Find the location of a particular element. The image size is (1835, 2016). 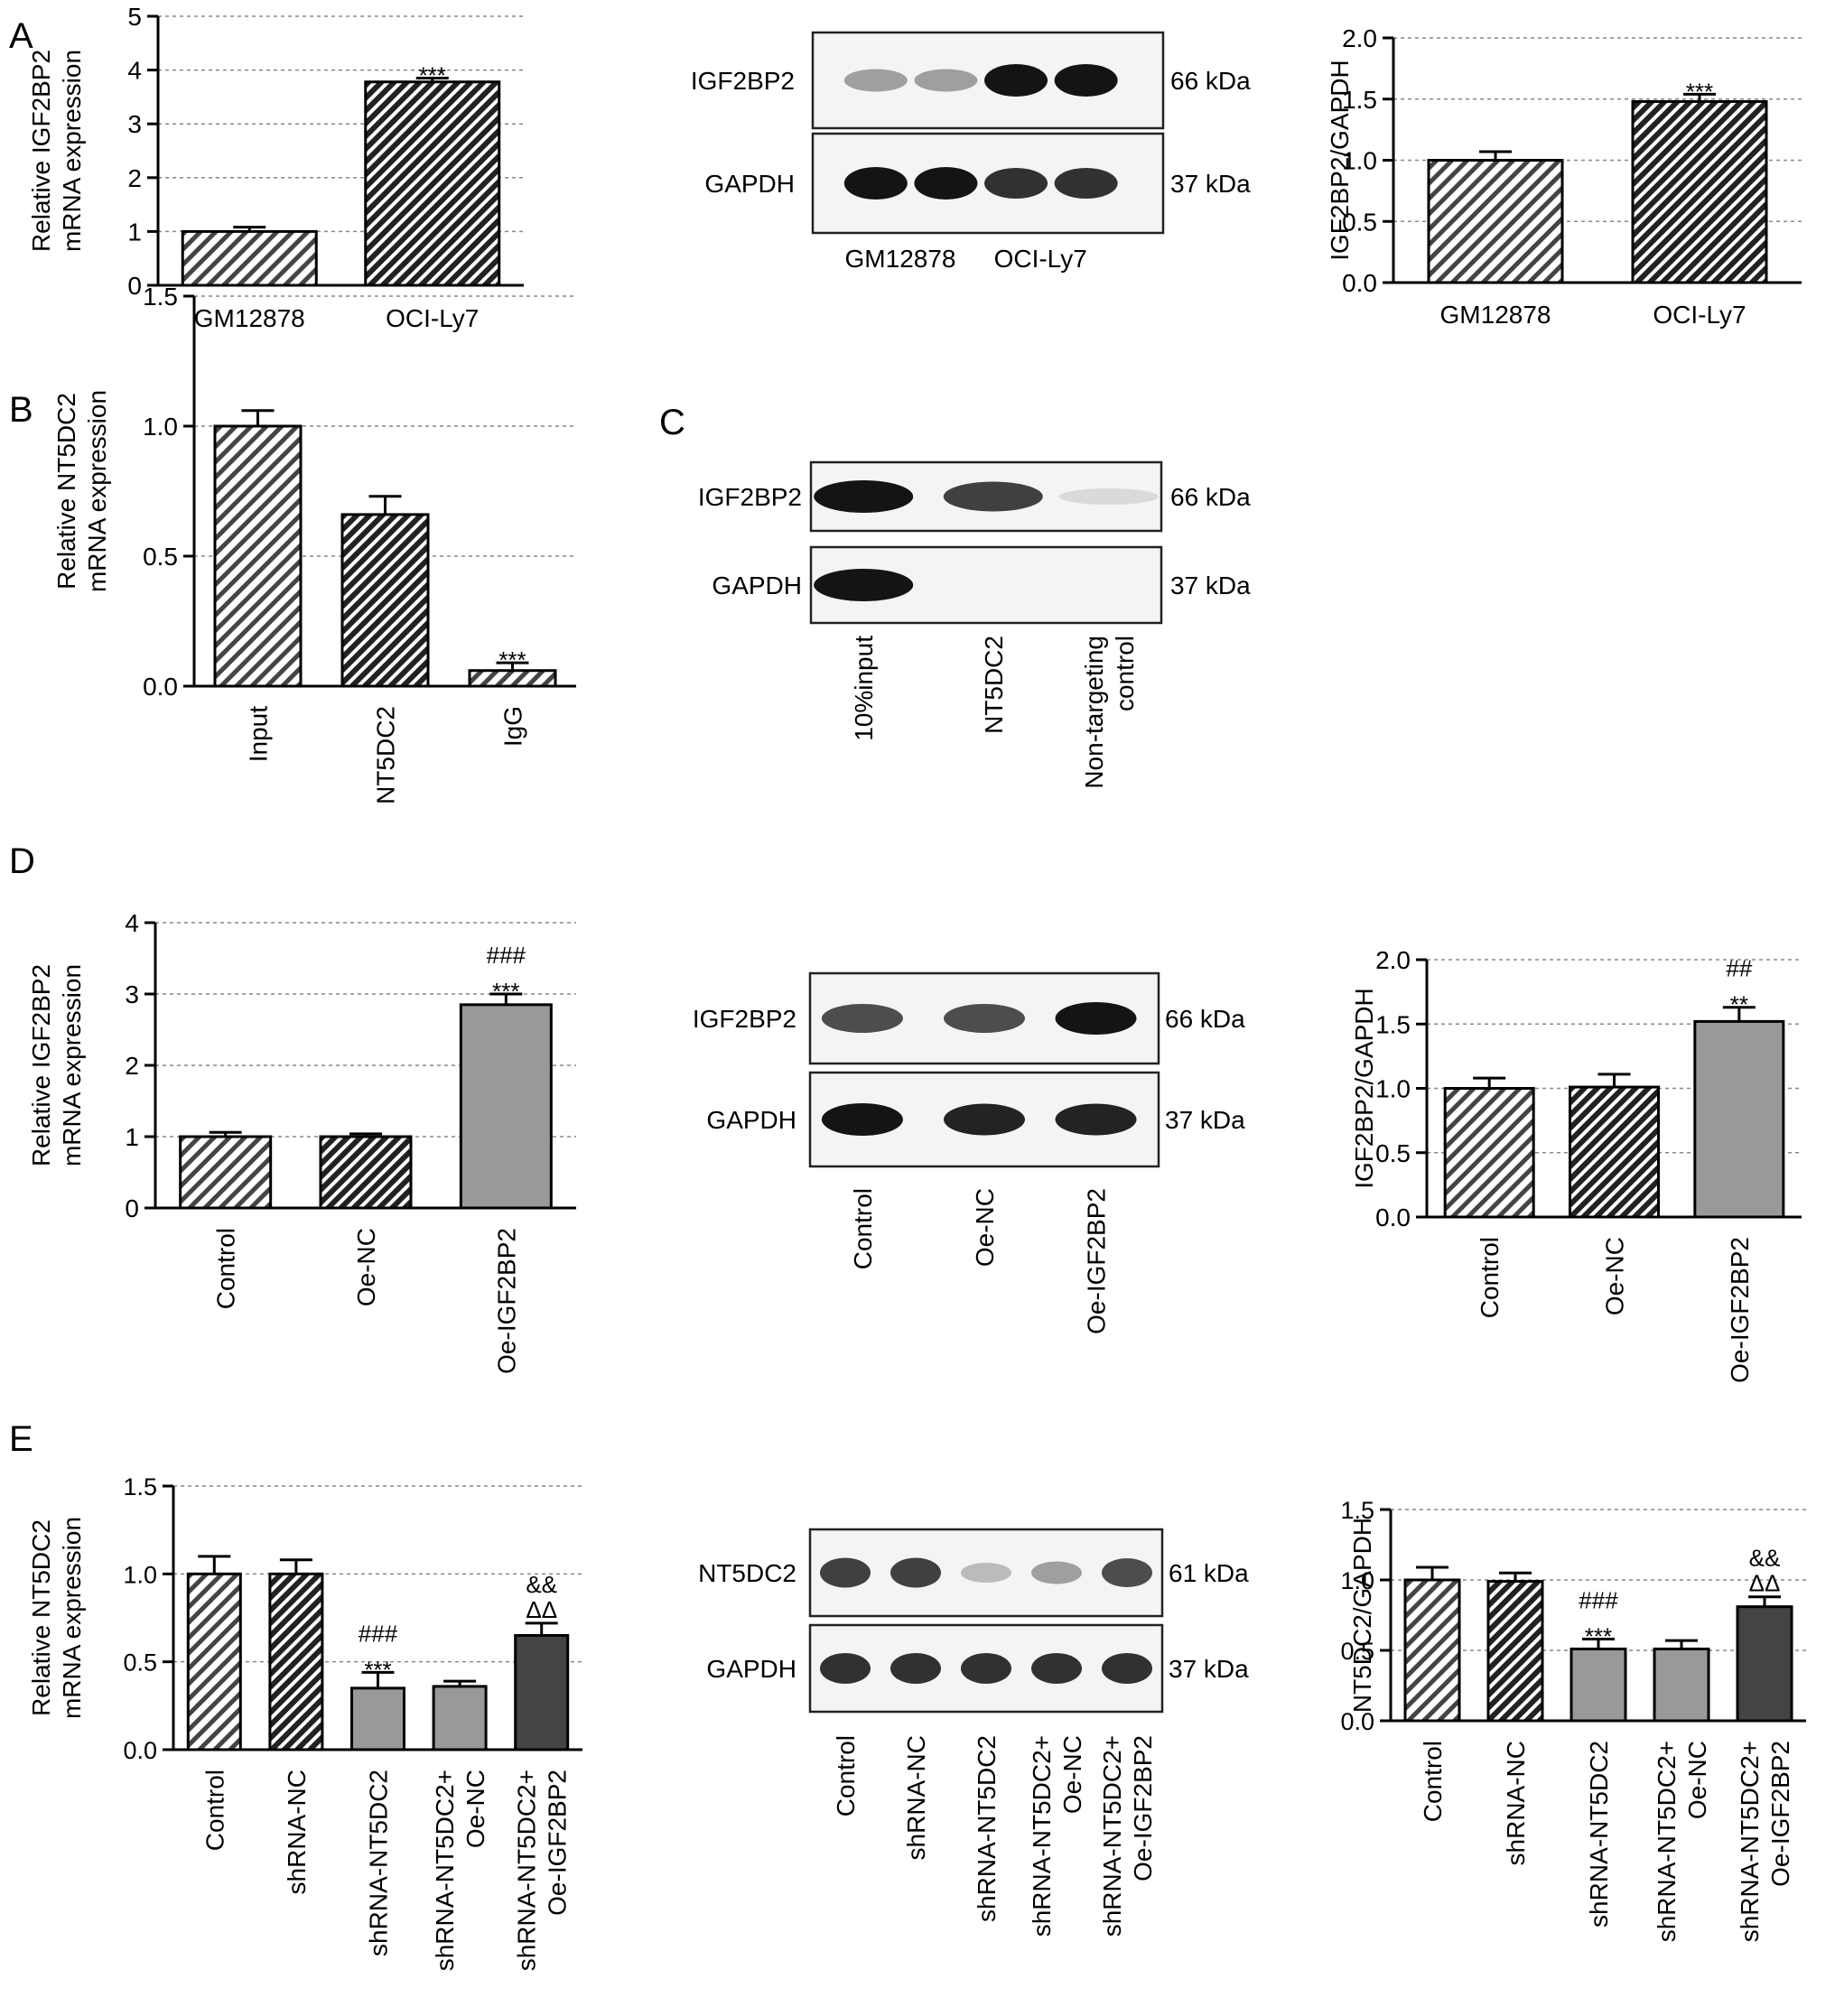

lane-label: NT5DC2 is located at coordinates (994, 685).